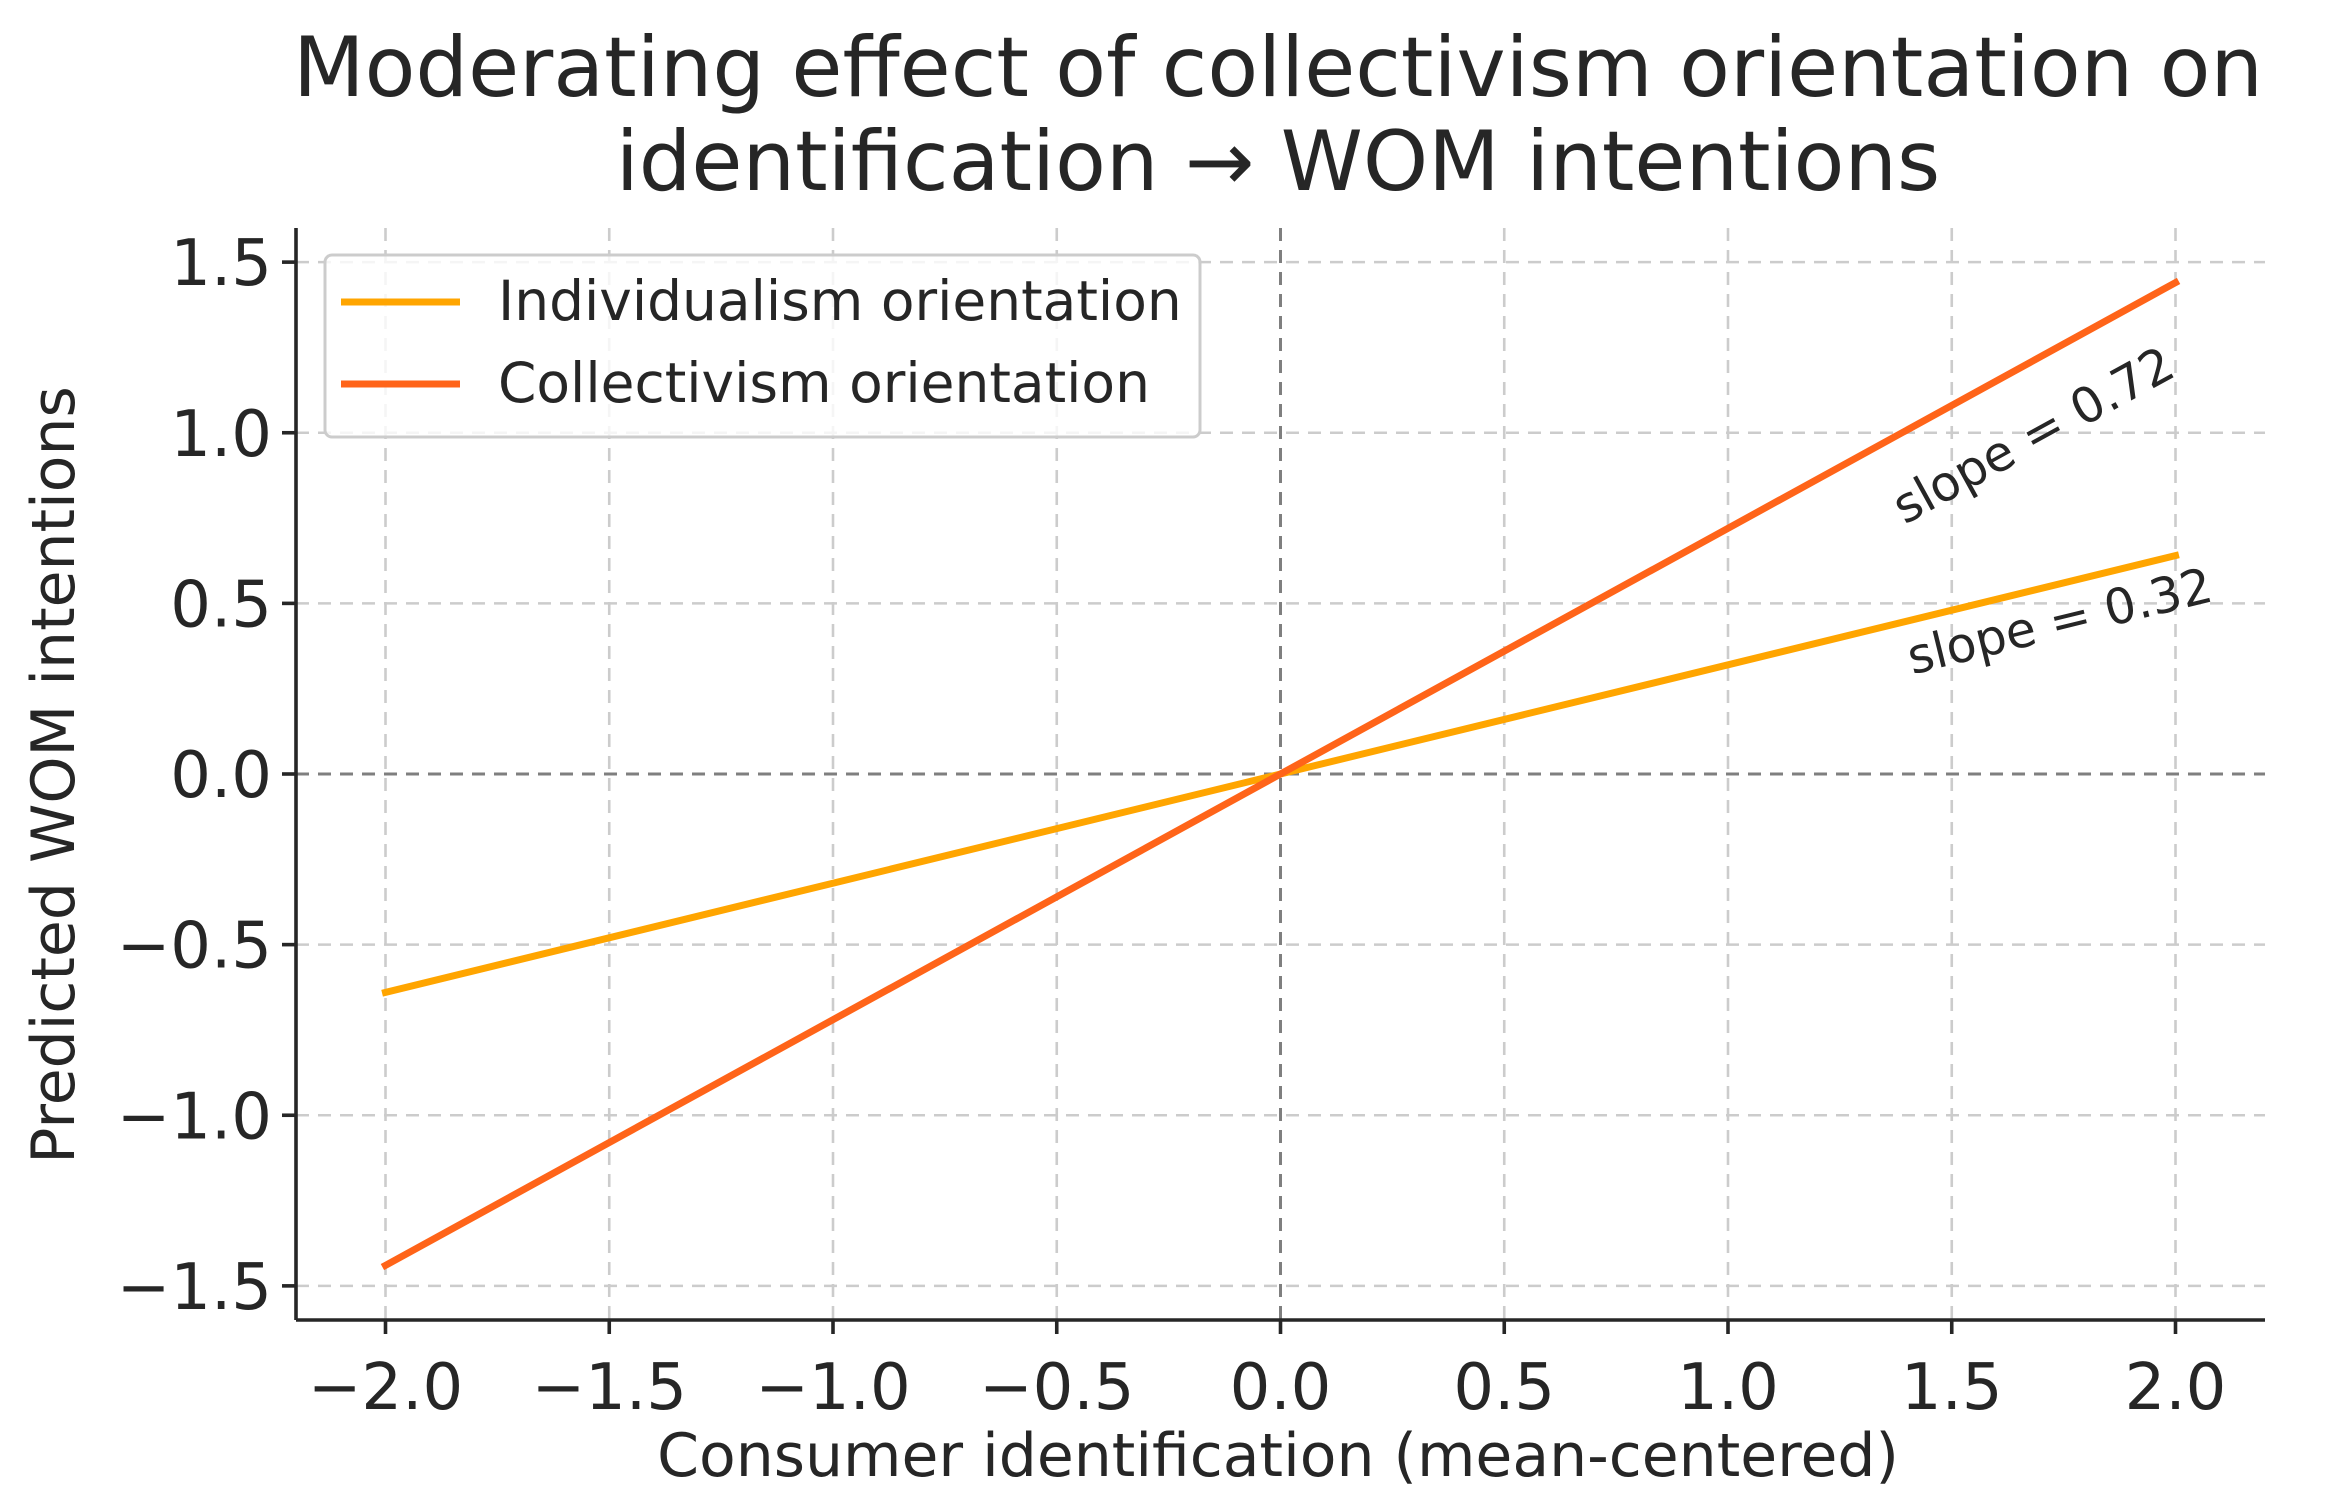  Describe the element at coordinates (2176, 1388) in the screenshot. I see `x-tick-label: 2.0` at that location.